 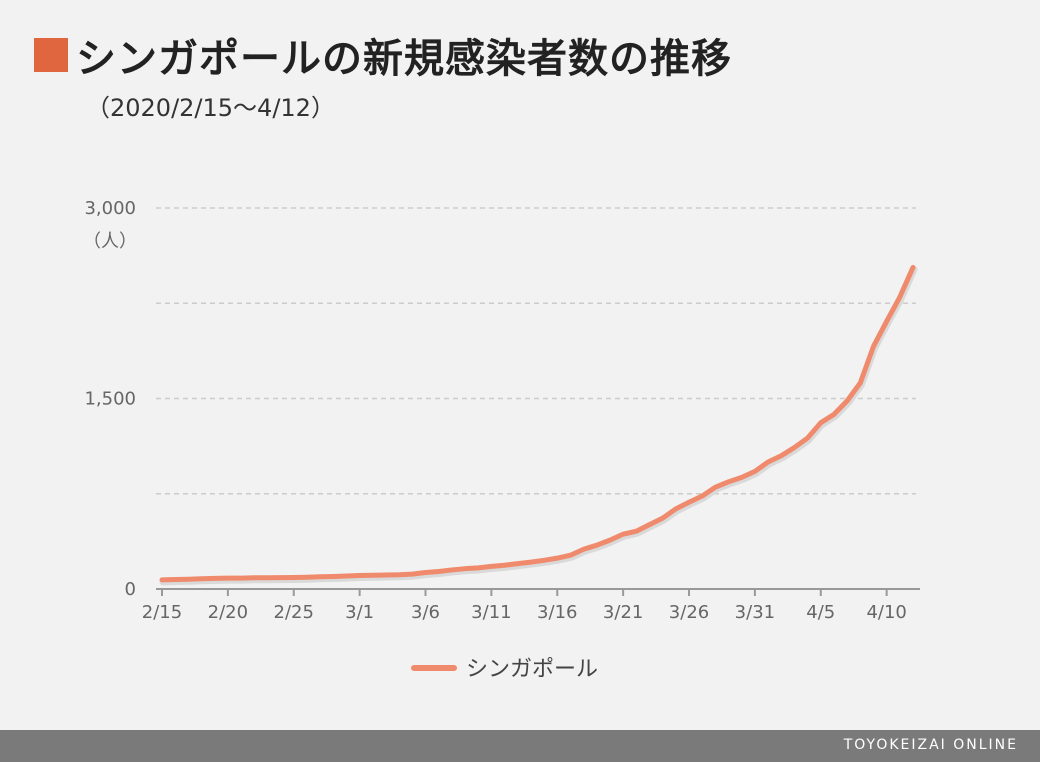 I want to click on chart-title: シンガポールの新規感染者数の推移, so click(x=404, y=59).